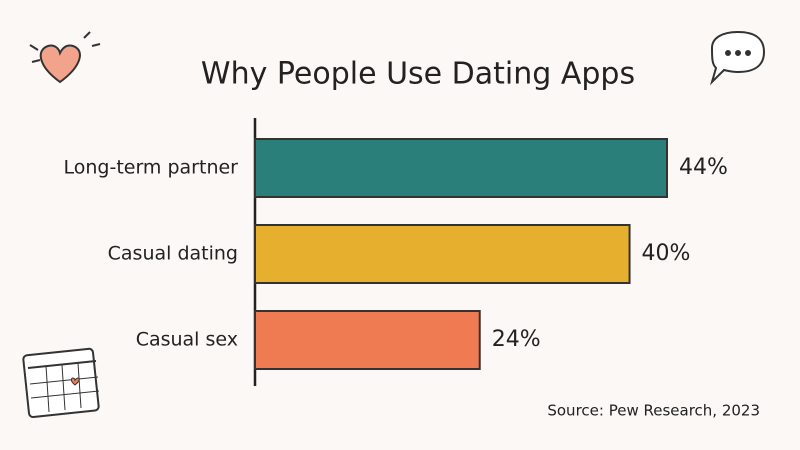 The image size is (800, 450). I want to click on category-label: Casual dating, so click(173, 254).